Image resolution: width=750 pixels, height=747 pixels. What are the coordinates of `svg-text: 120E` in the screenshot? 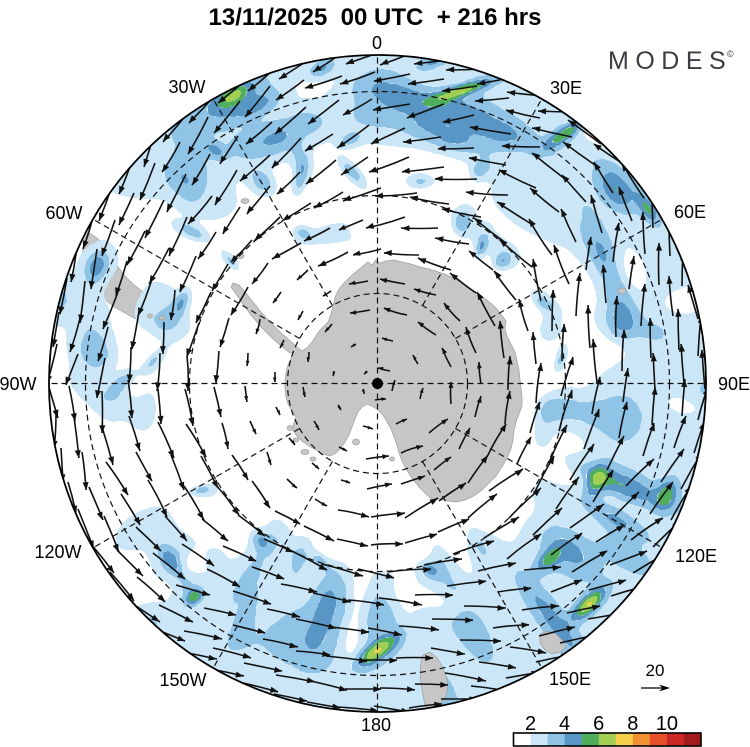 It's located at (696, 556).